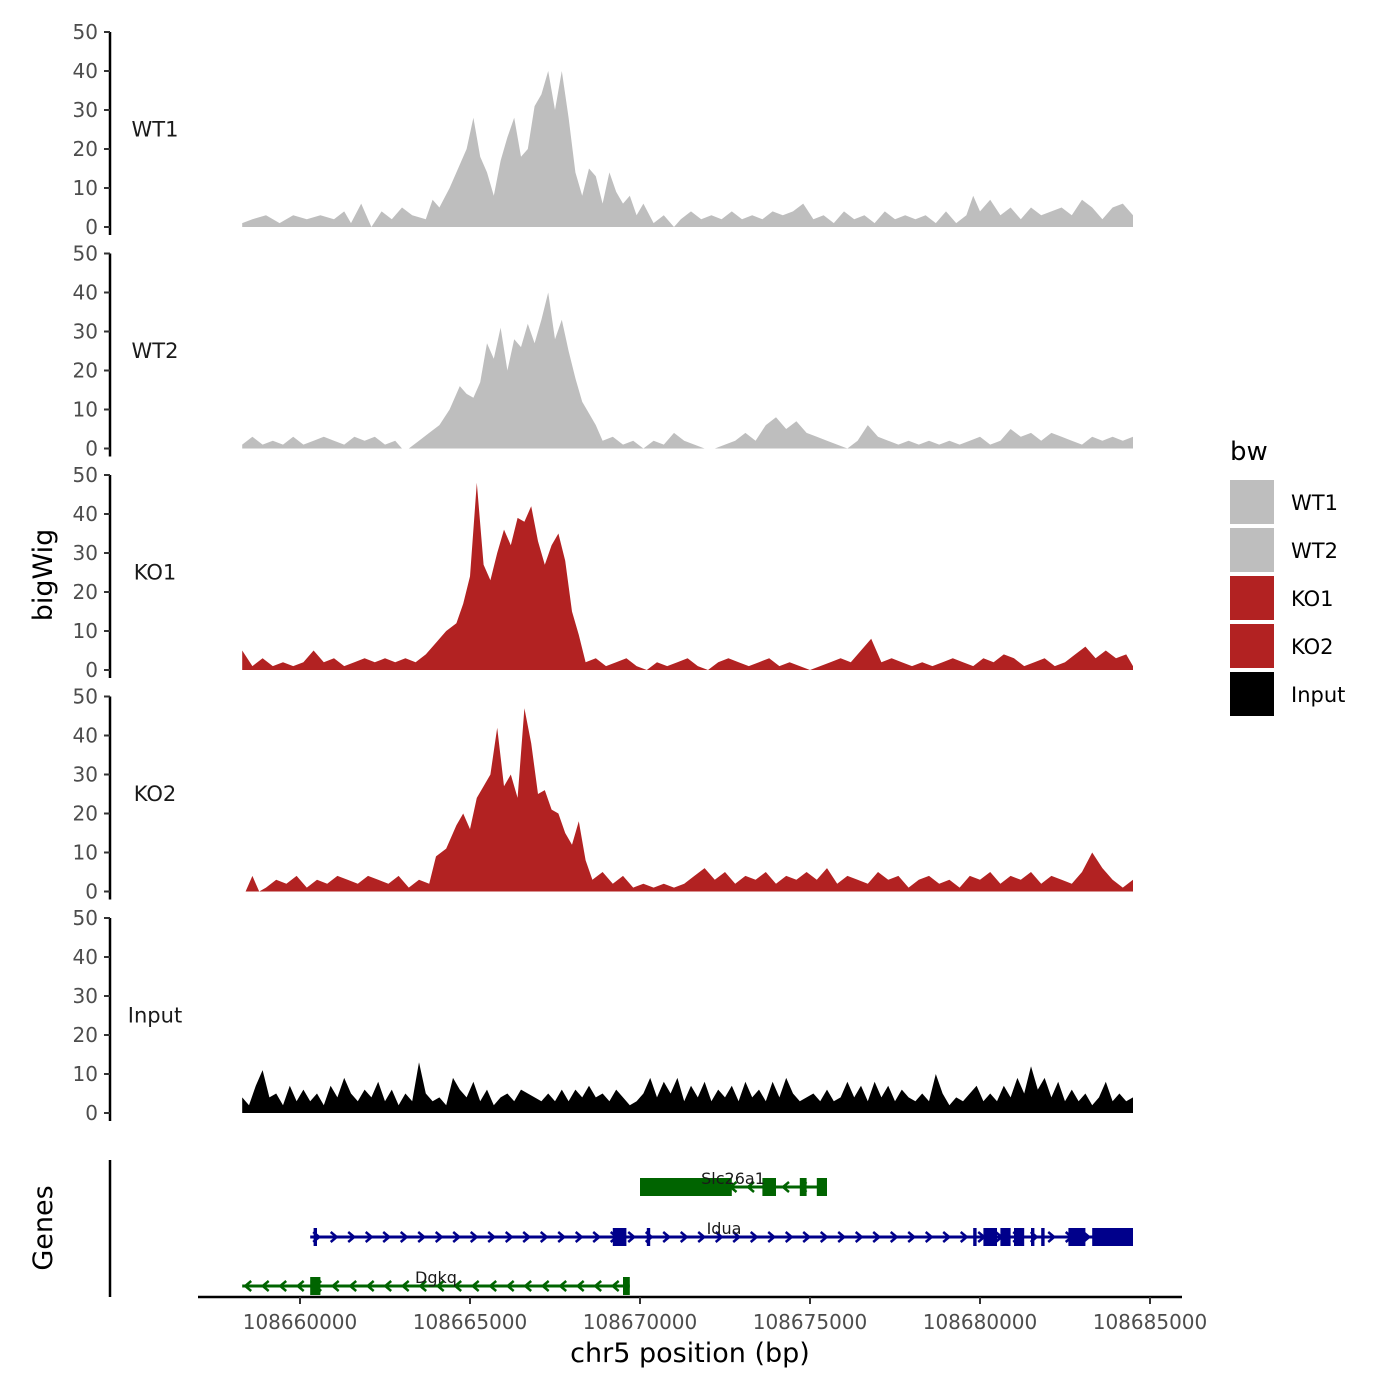 This screenshot has height=1400, width=1400. Describe the element at coordinates (1249, 452) in the screenshot. I see `legend-title: bw` at that location.